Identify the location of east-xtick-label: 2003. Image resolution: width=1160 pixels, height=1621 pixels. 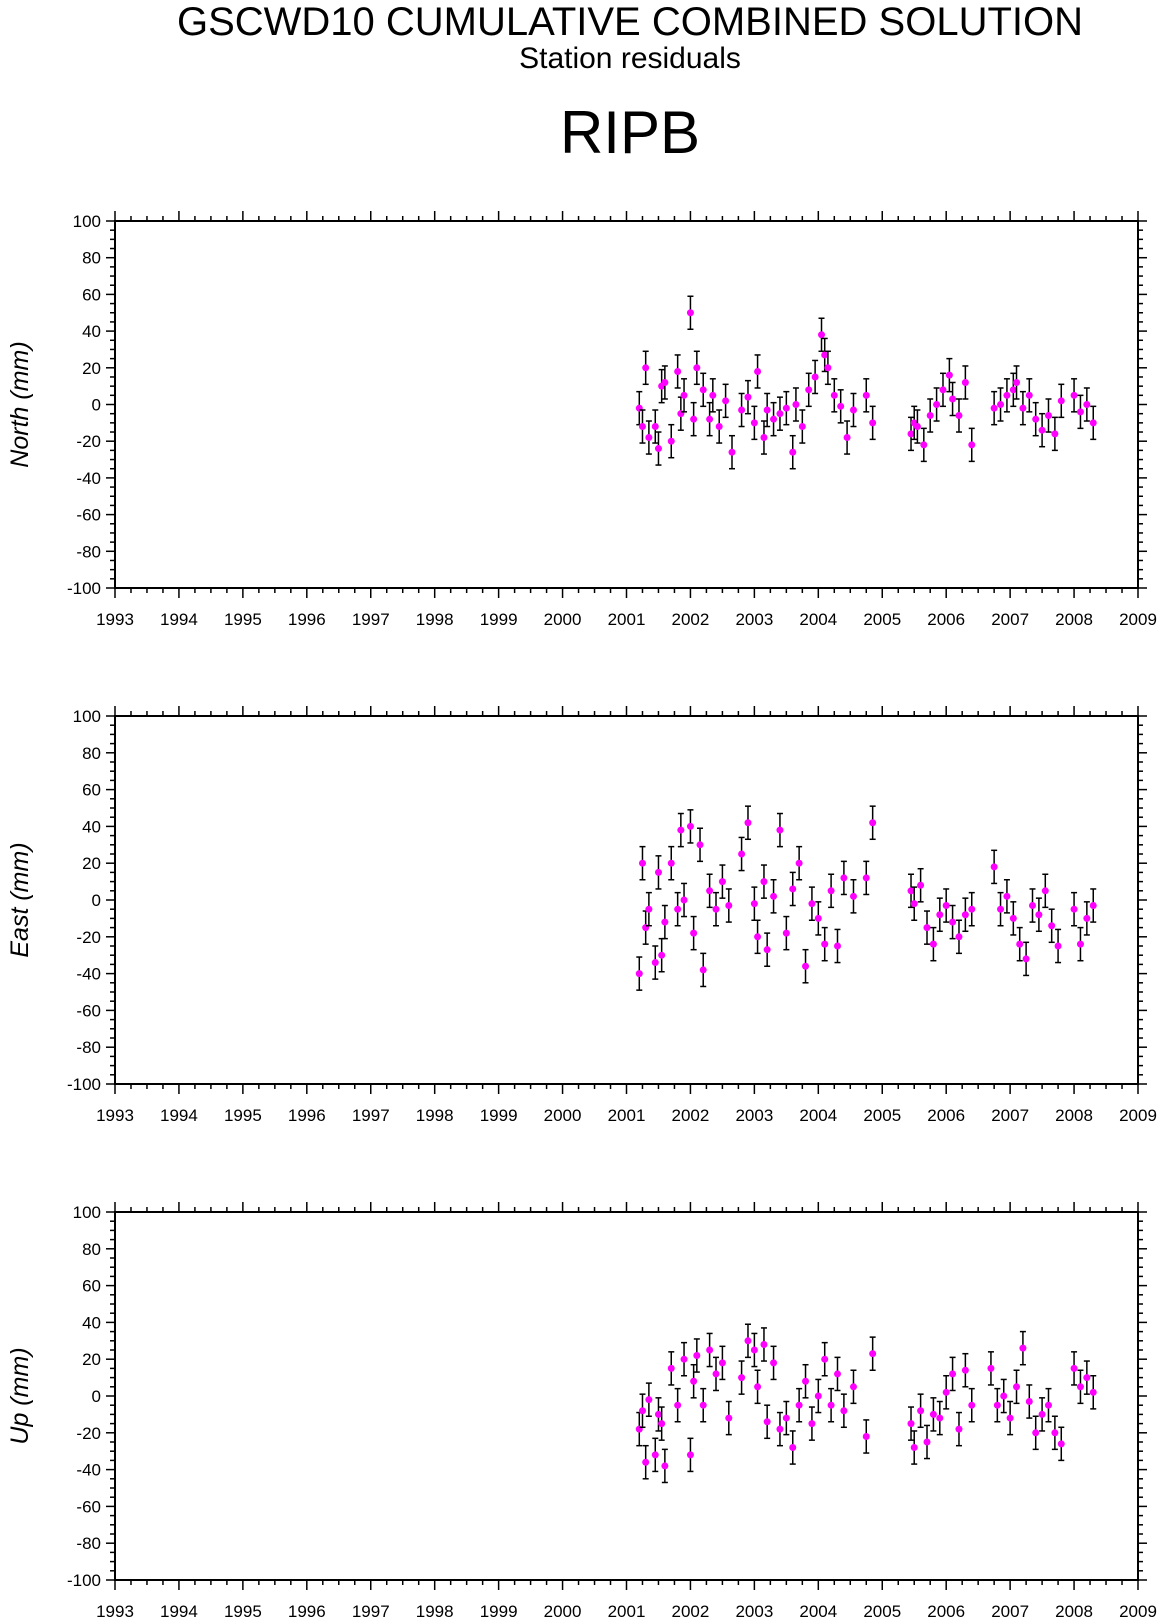
(754, 1115).